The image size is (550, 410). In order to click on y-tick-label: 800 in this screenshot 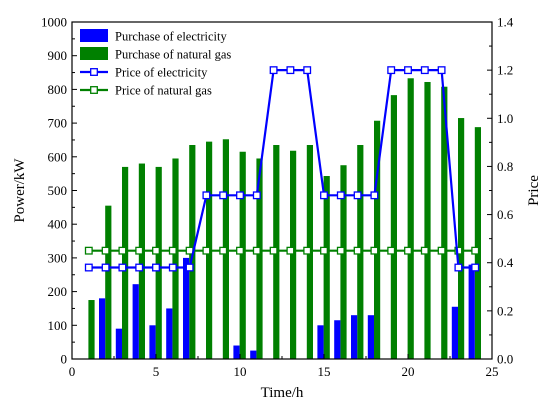, I will do `click(58, 89)`.